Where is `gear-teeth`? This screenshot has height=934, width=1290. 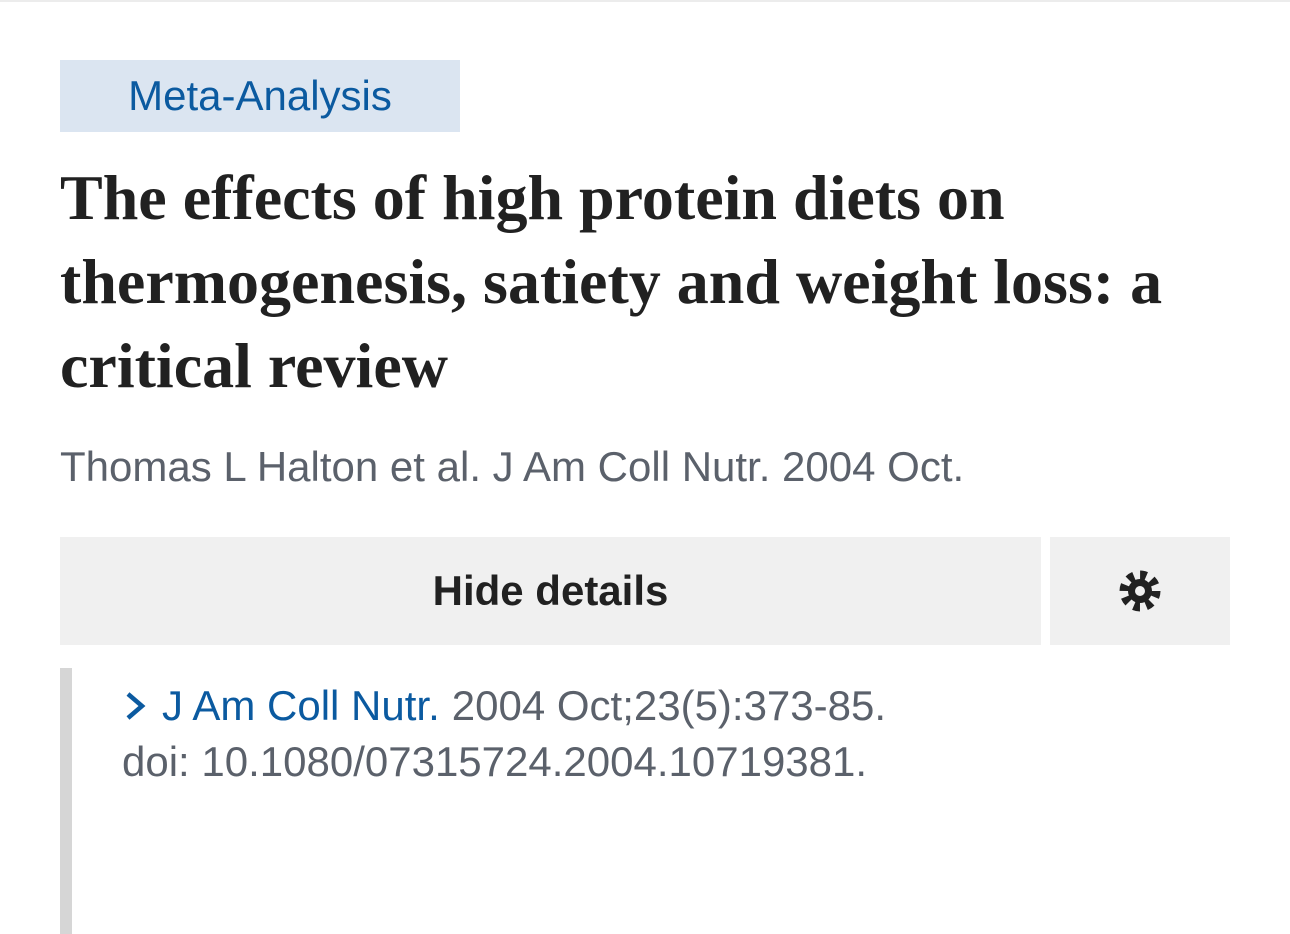
gear-teeth is located at coordinates (1140, 591).